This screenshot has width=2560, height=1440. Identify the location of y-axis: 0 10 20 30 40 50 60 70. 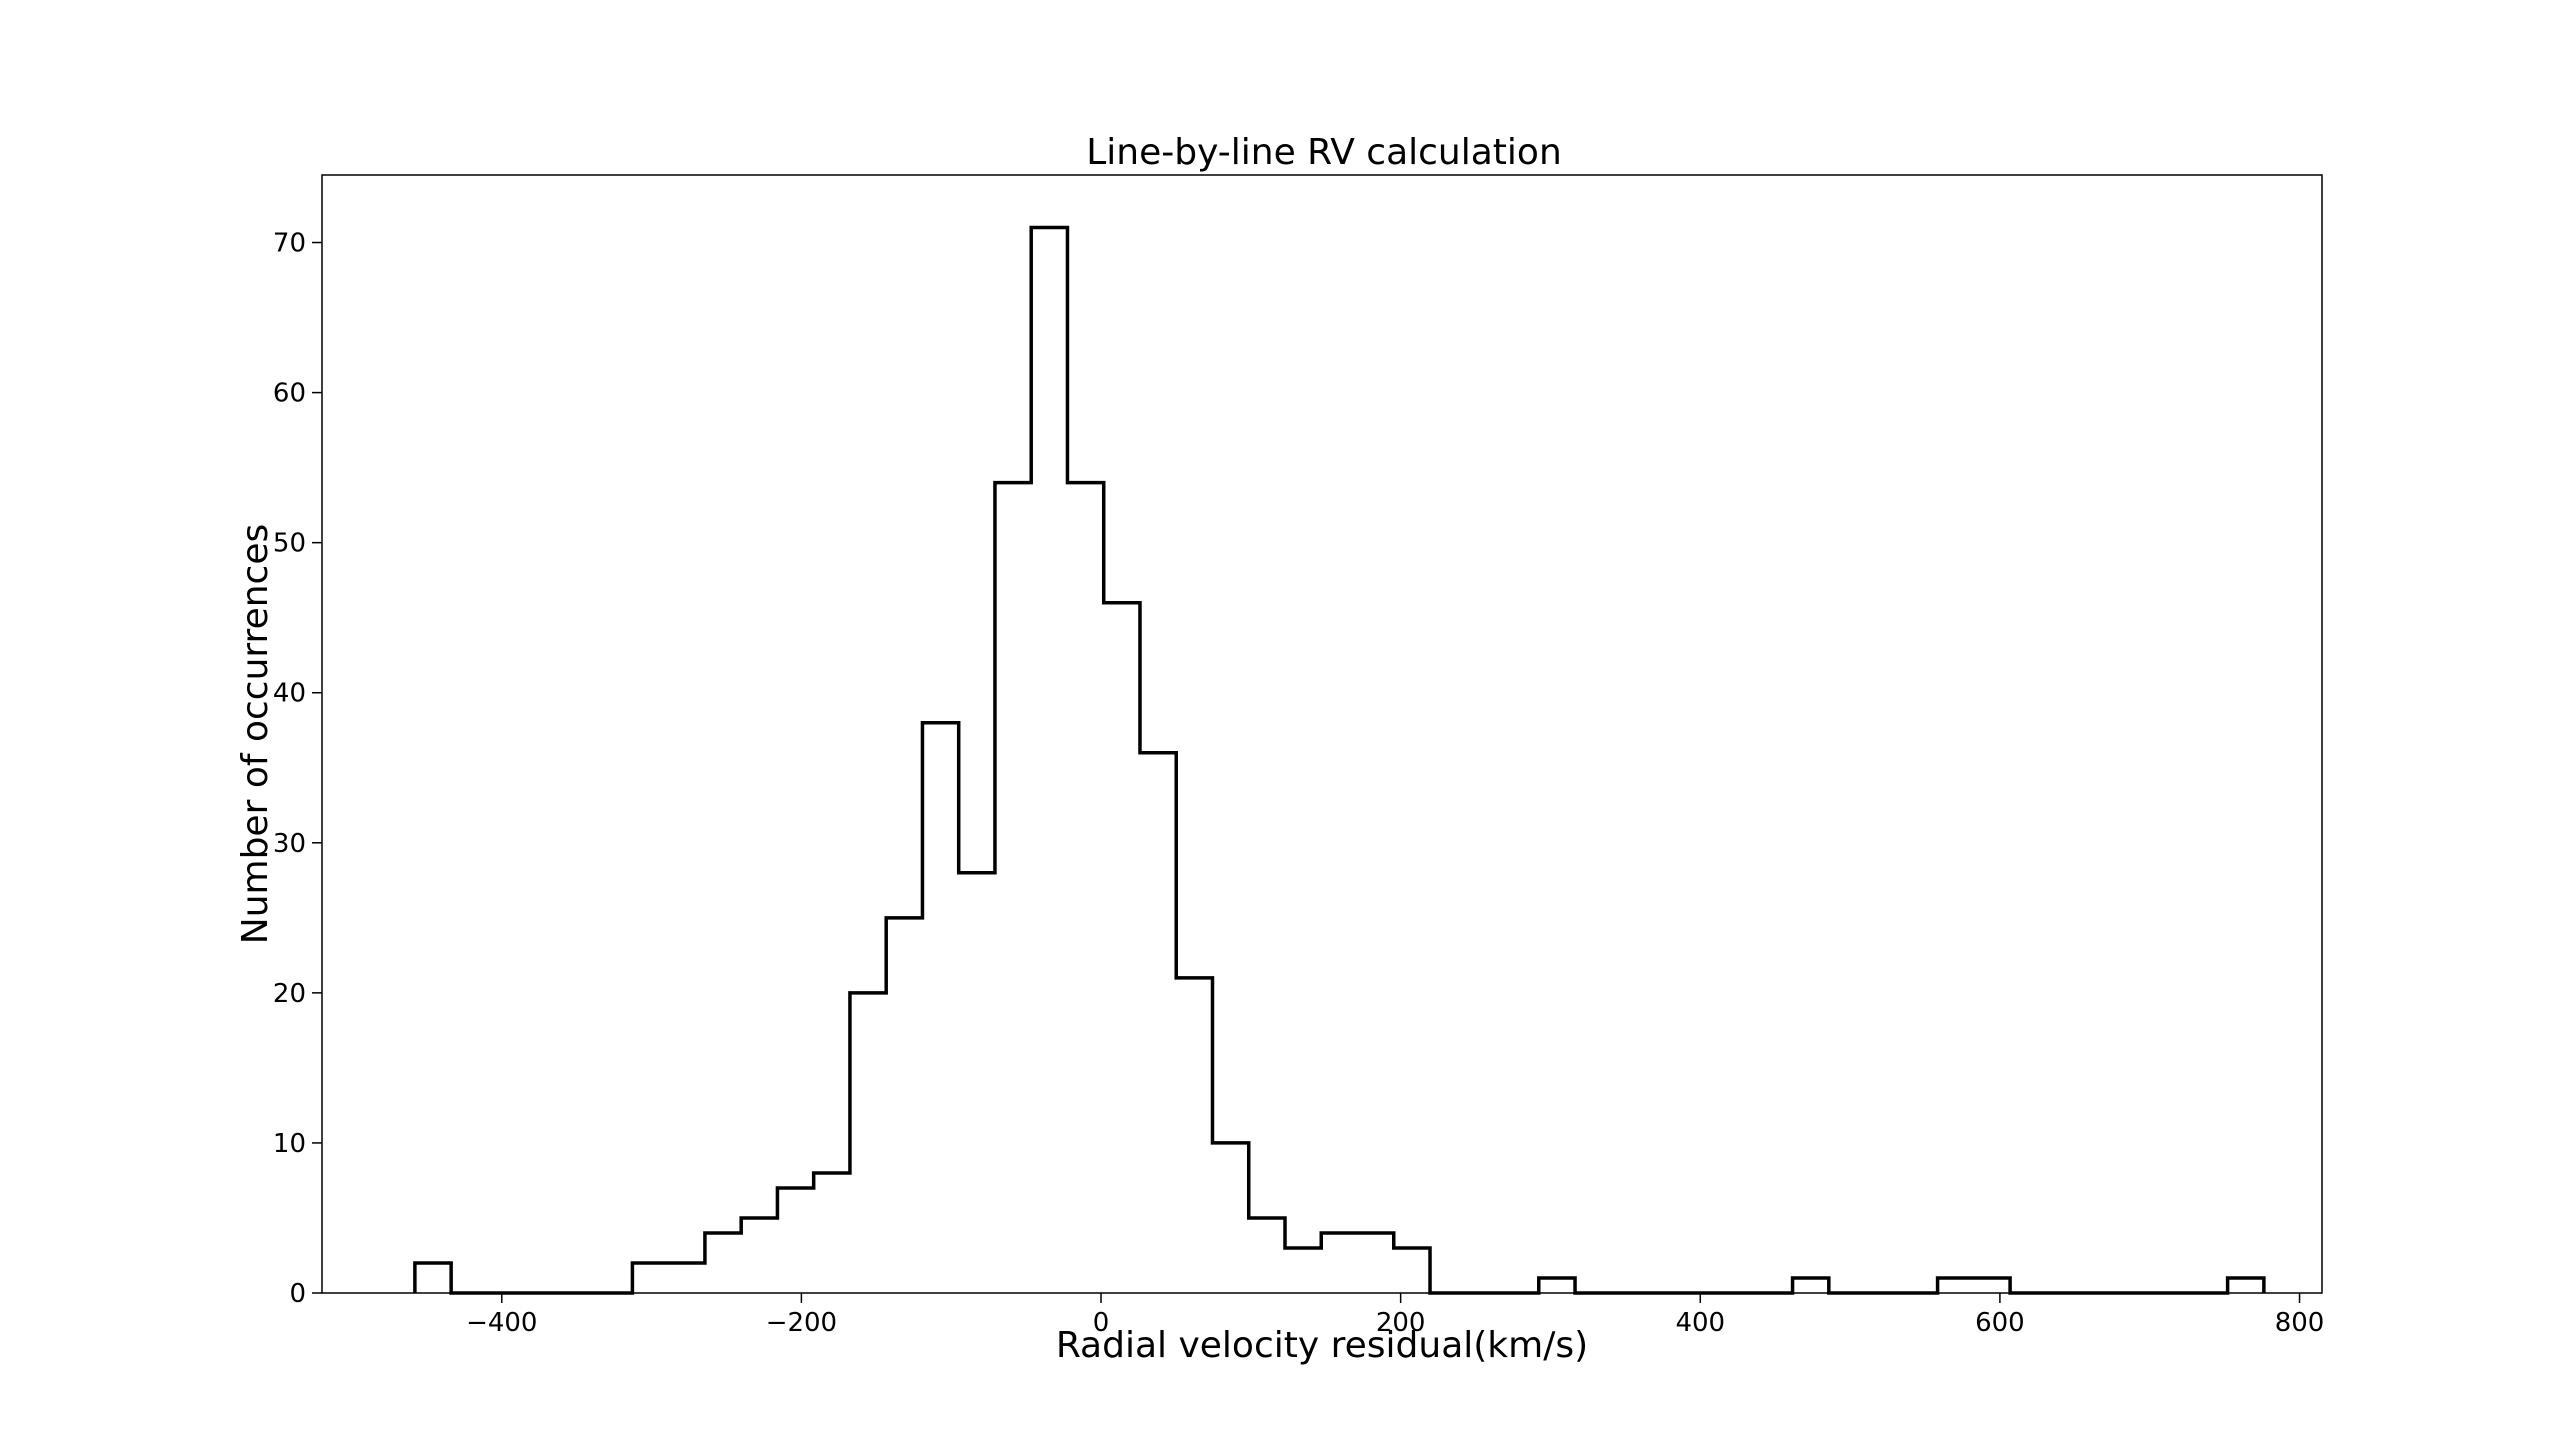
(297, 769).